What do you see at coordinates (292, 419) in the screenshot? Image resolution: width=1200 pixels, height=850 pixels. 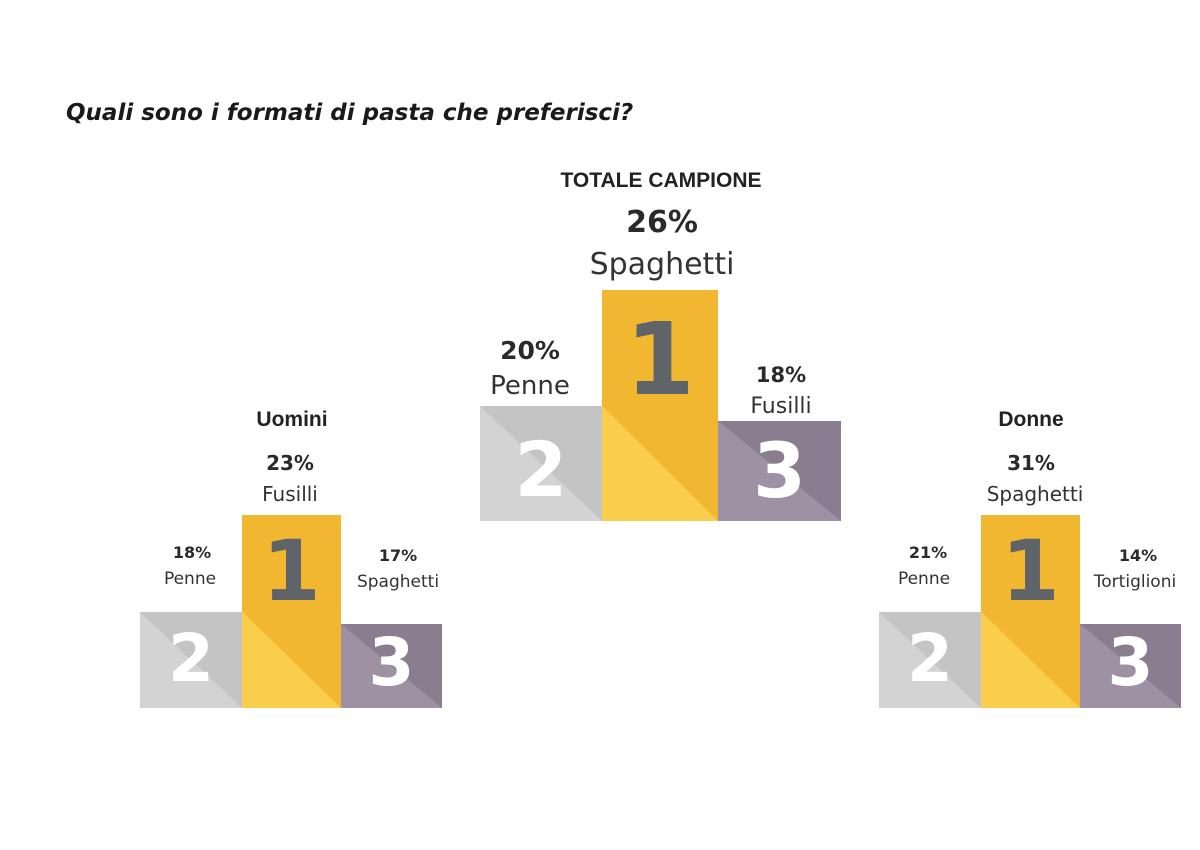 I see `podium-title: Uomini` at bounding box center [292, 419].